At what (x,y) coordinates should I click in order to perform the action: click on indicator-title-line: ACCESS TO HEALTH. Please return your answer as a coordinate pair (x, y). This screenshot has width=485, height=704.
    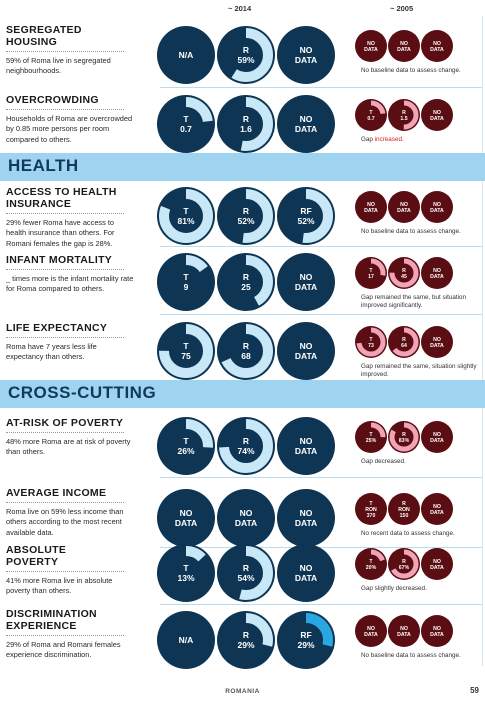
    Looking at the image, I should click on (61, 192).